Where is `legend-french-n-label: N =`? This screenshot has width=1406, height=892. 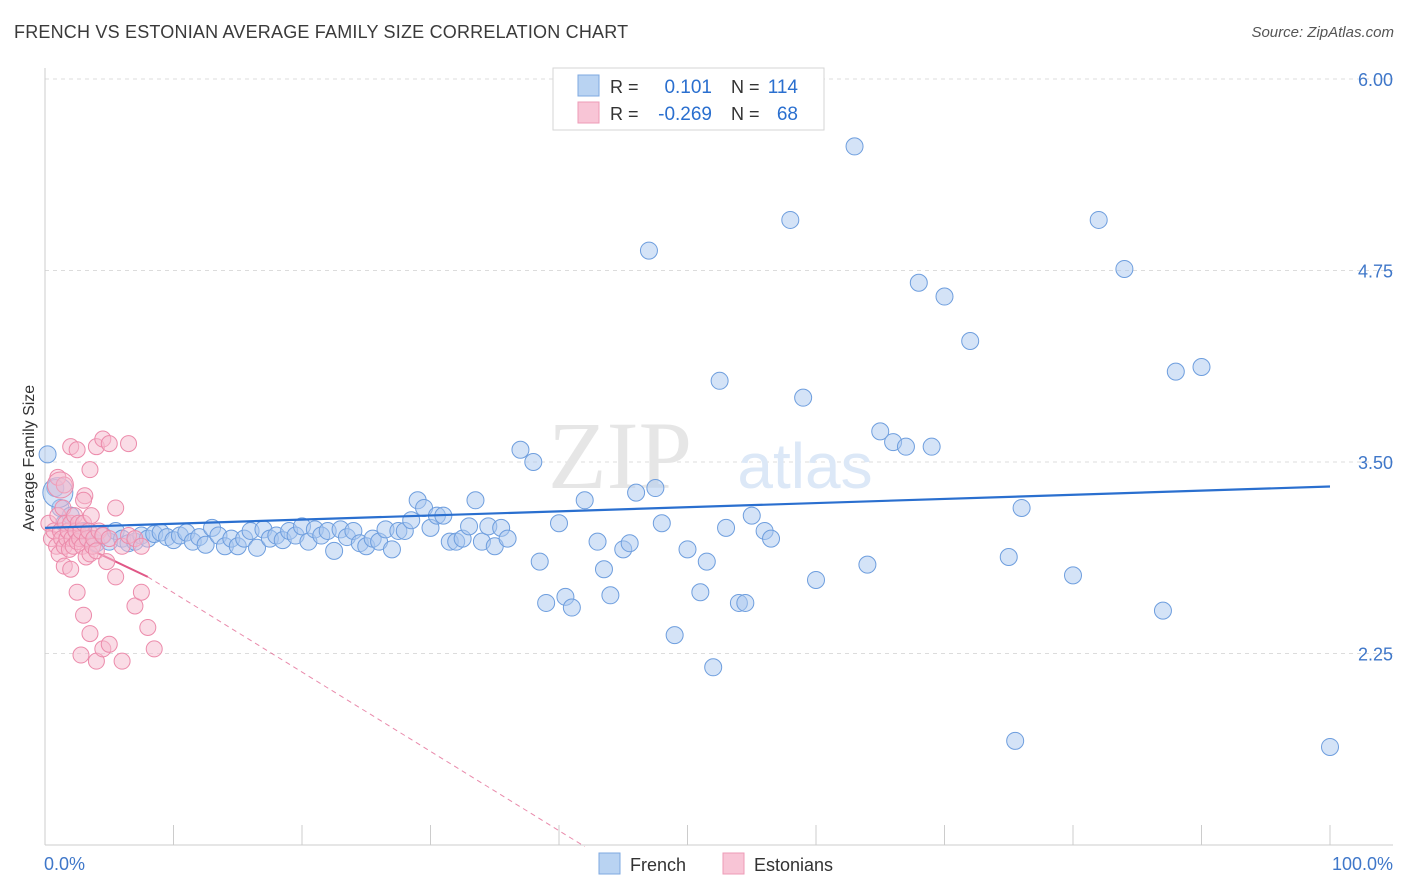 legend-french-n-label: N = is located at coordinates (745, 87).